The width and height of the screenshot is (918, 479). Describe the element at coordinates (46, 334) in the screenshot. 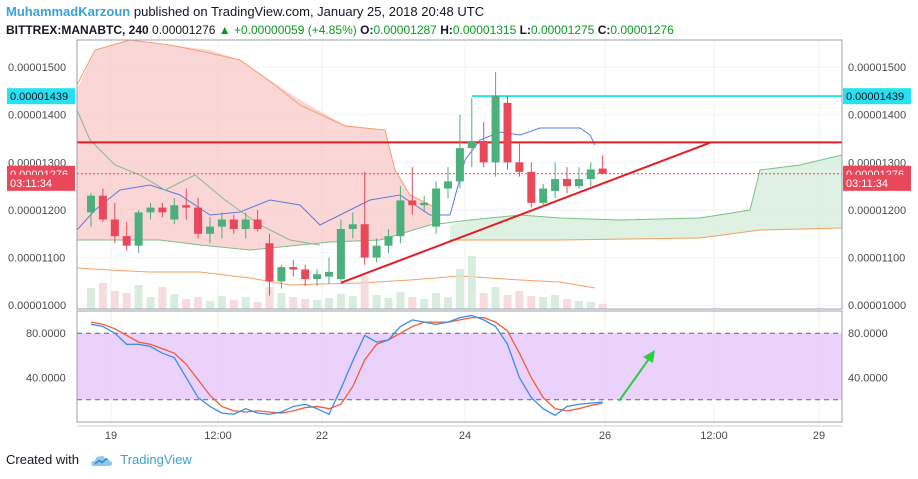

I see `stochastic-scale-label-left: 80.0000` at that location.